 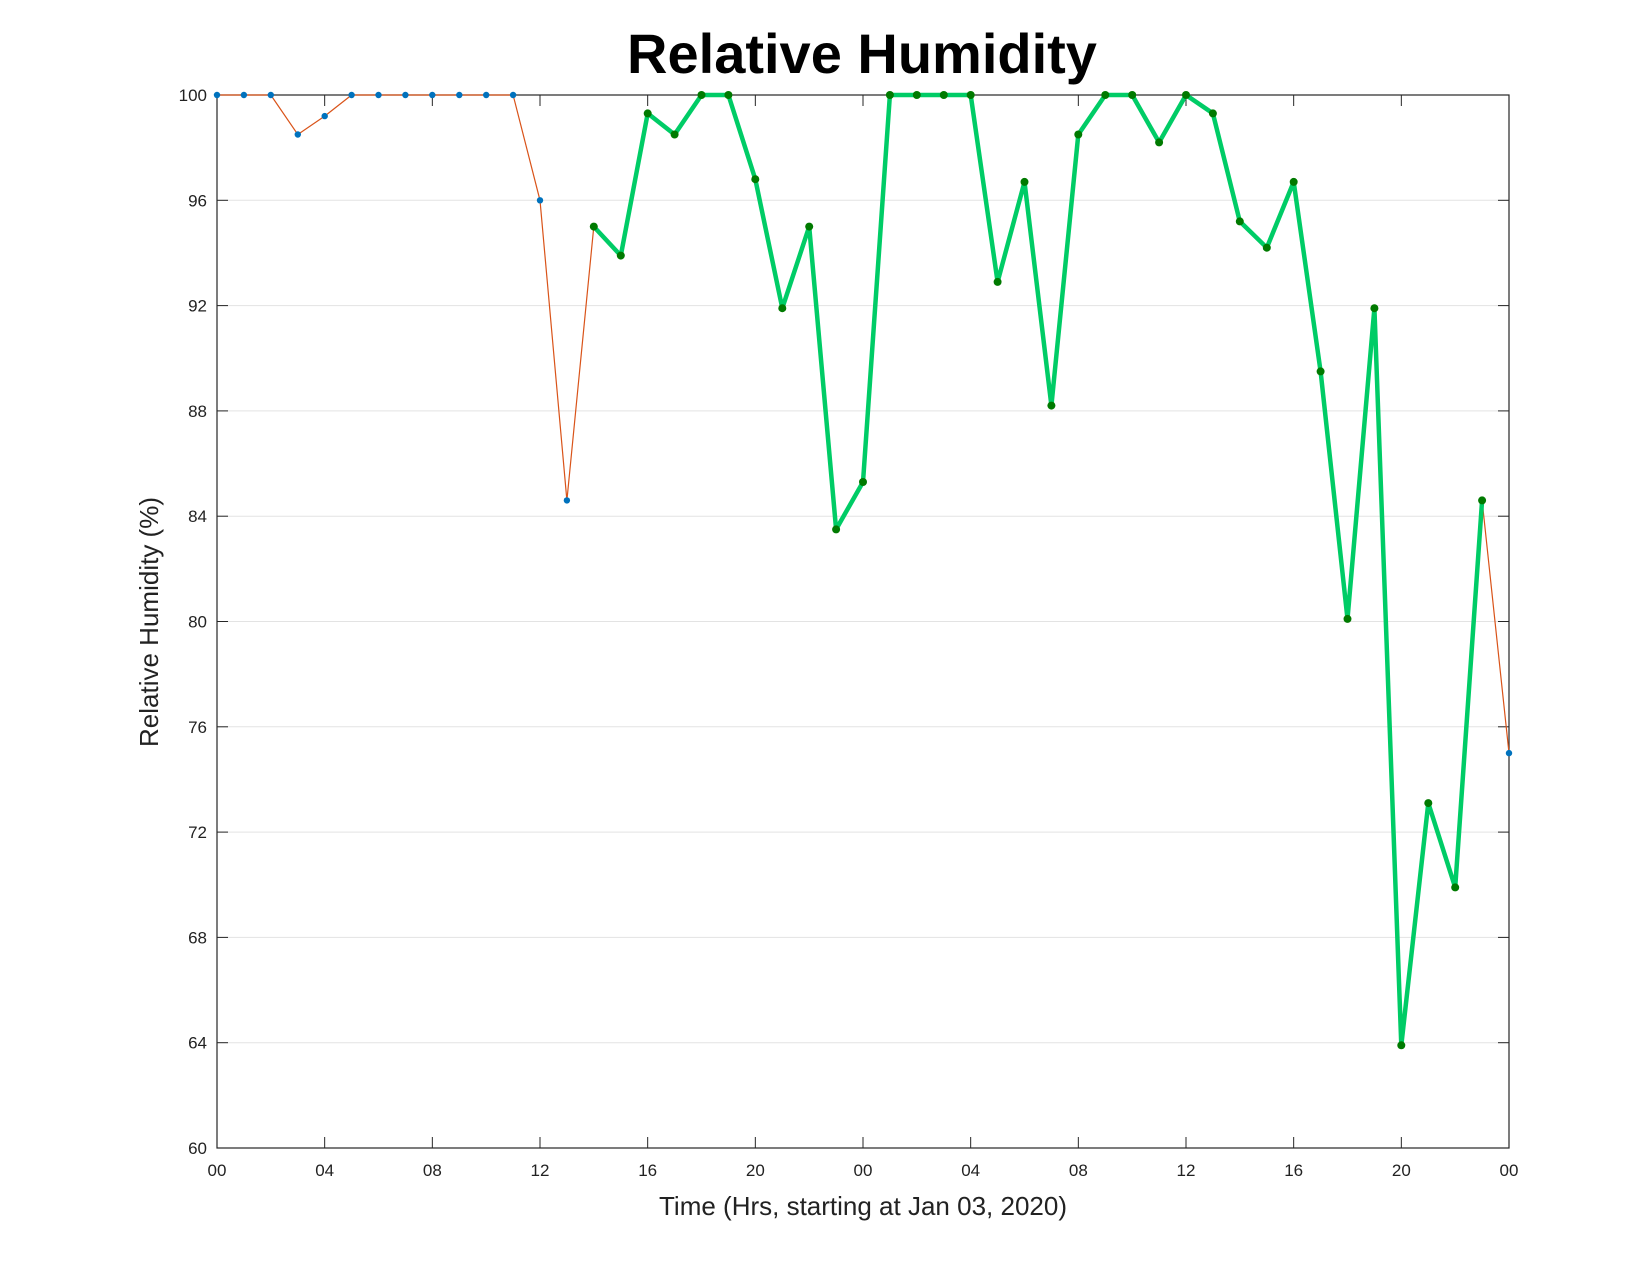 I want to click on y-tick-label: 96, so click(x=197, y=200).